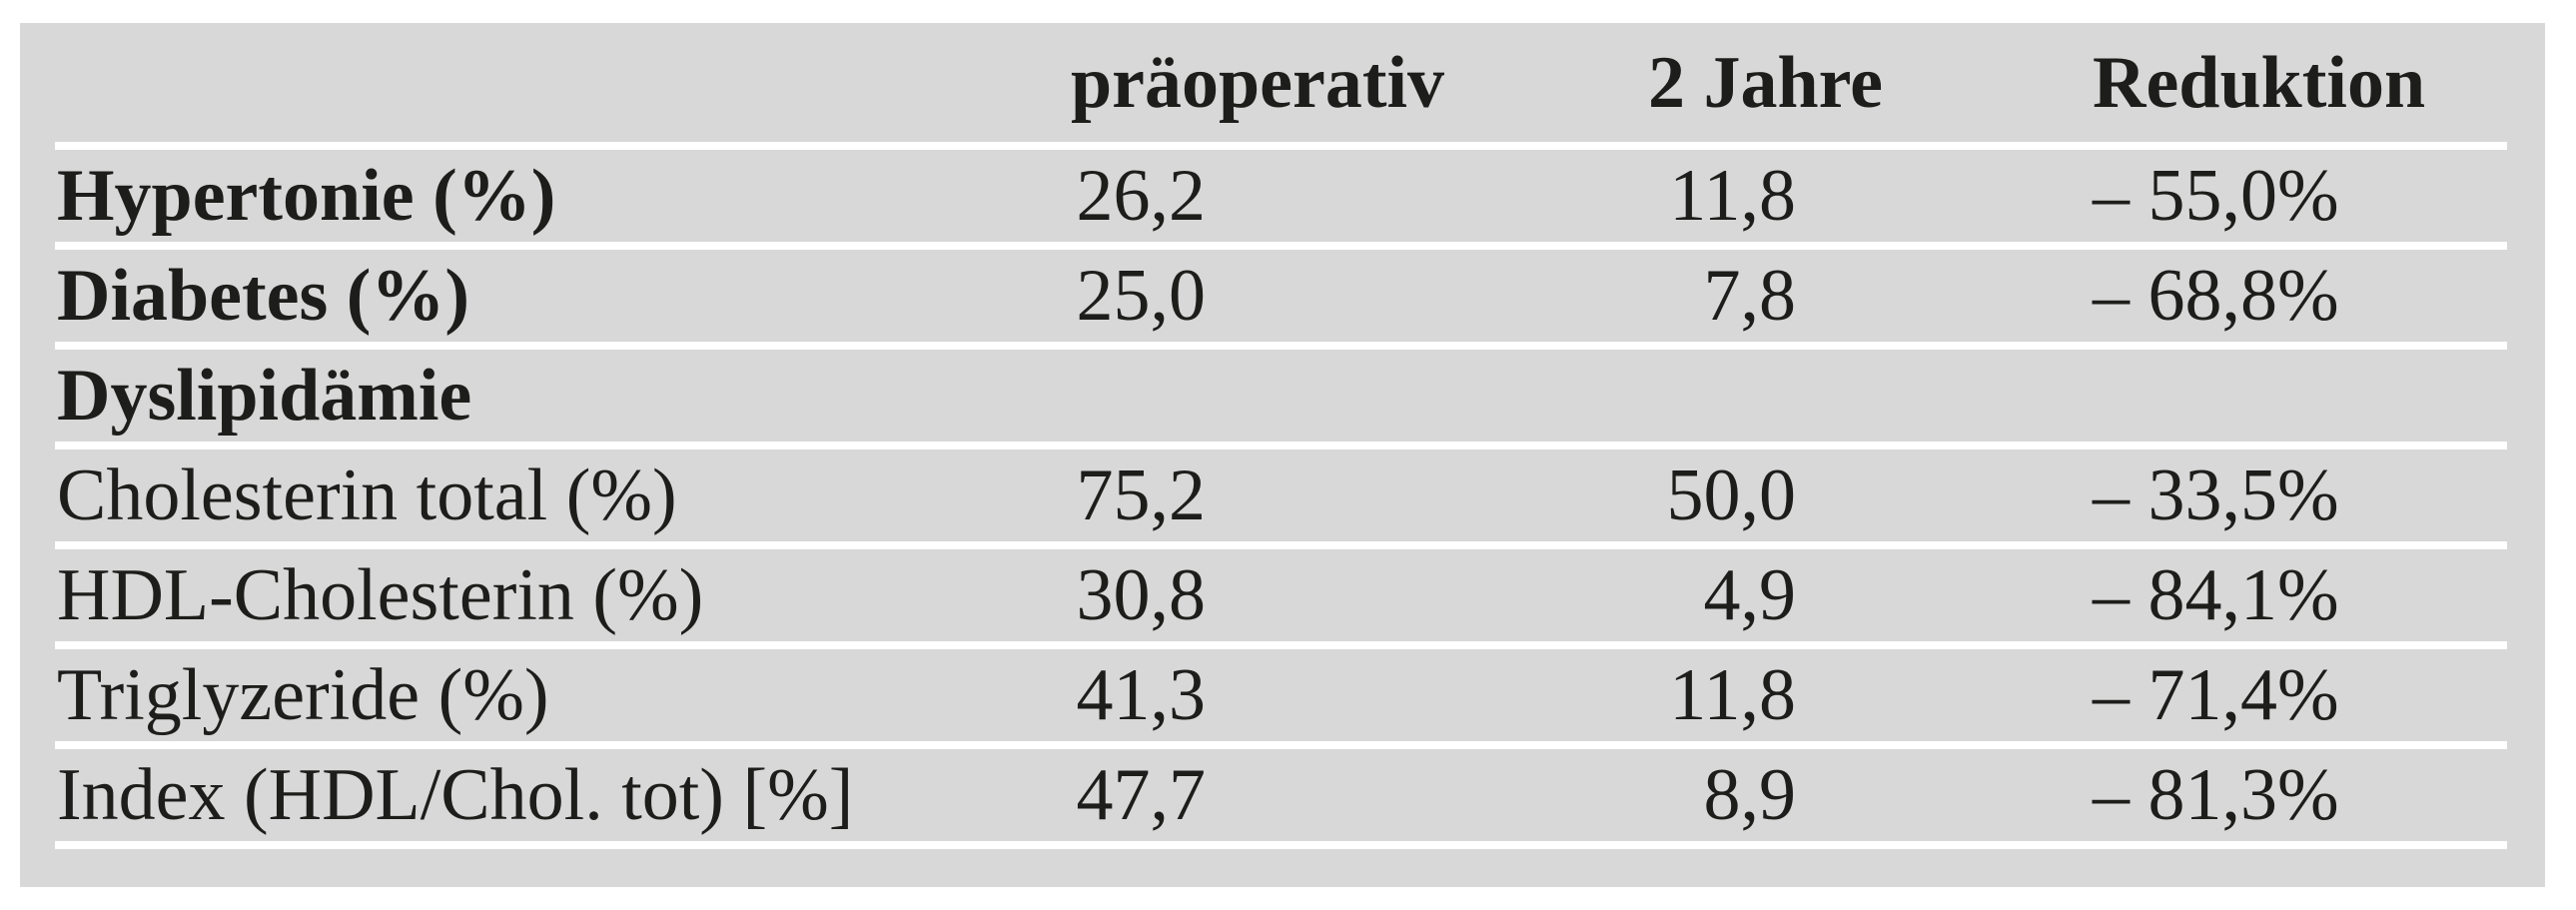  What do you see at coordinates (2260, 82) in the screenshot?
I see `column-header-reduktion: Reduktion` at bounding box center [2260, 82].